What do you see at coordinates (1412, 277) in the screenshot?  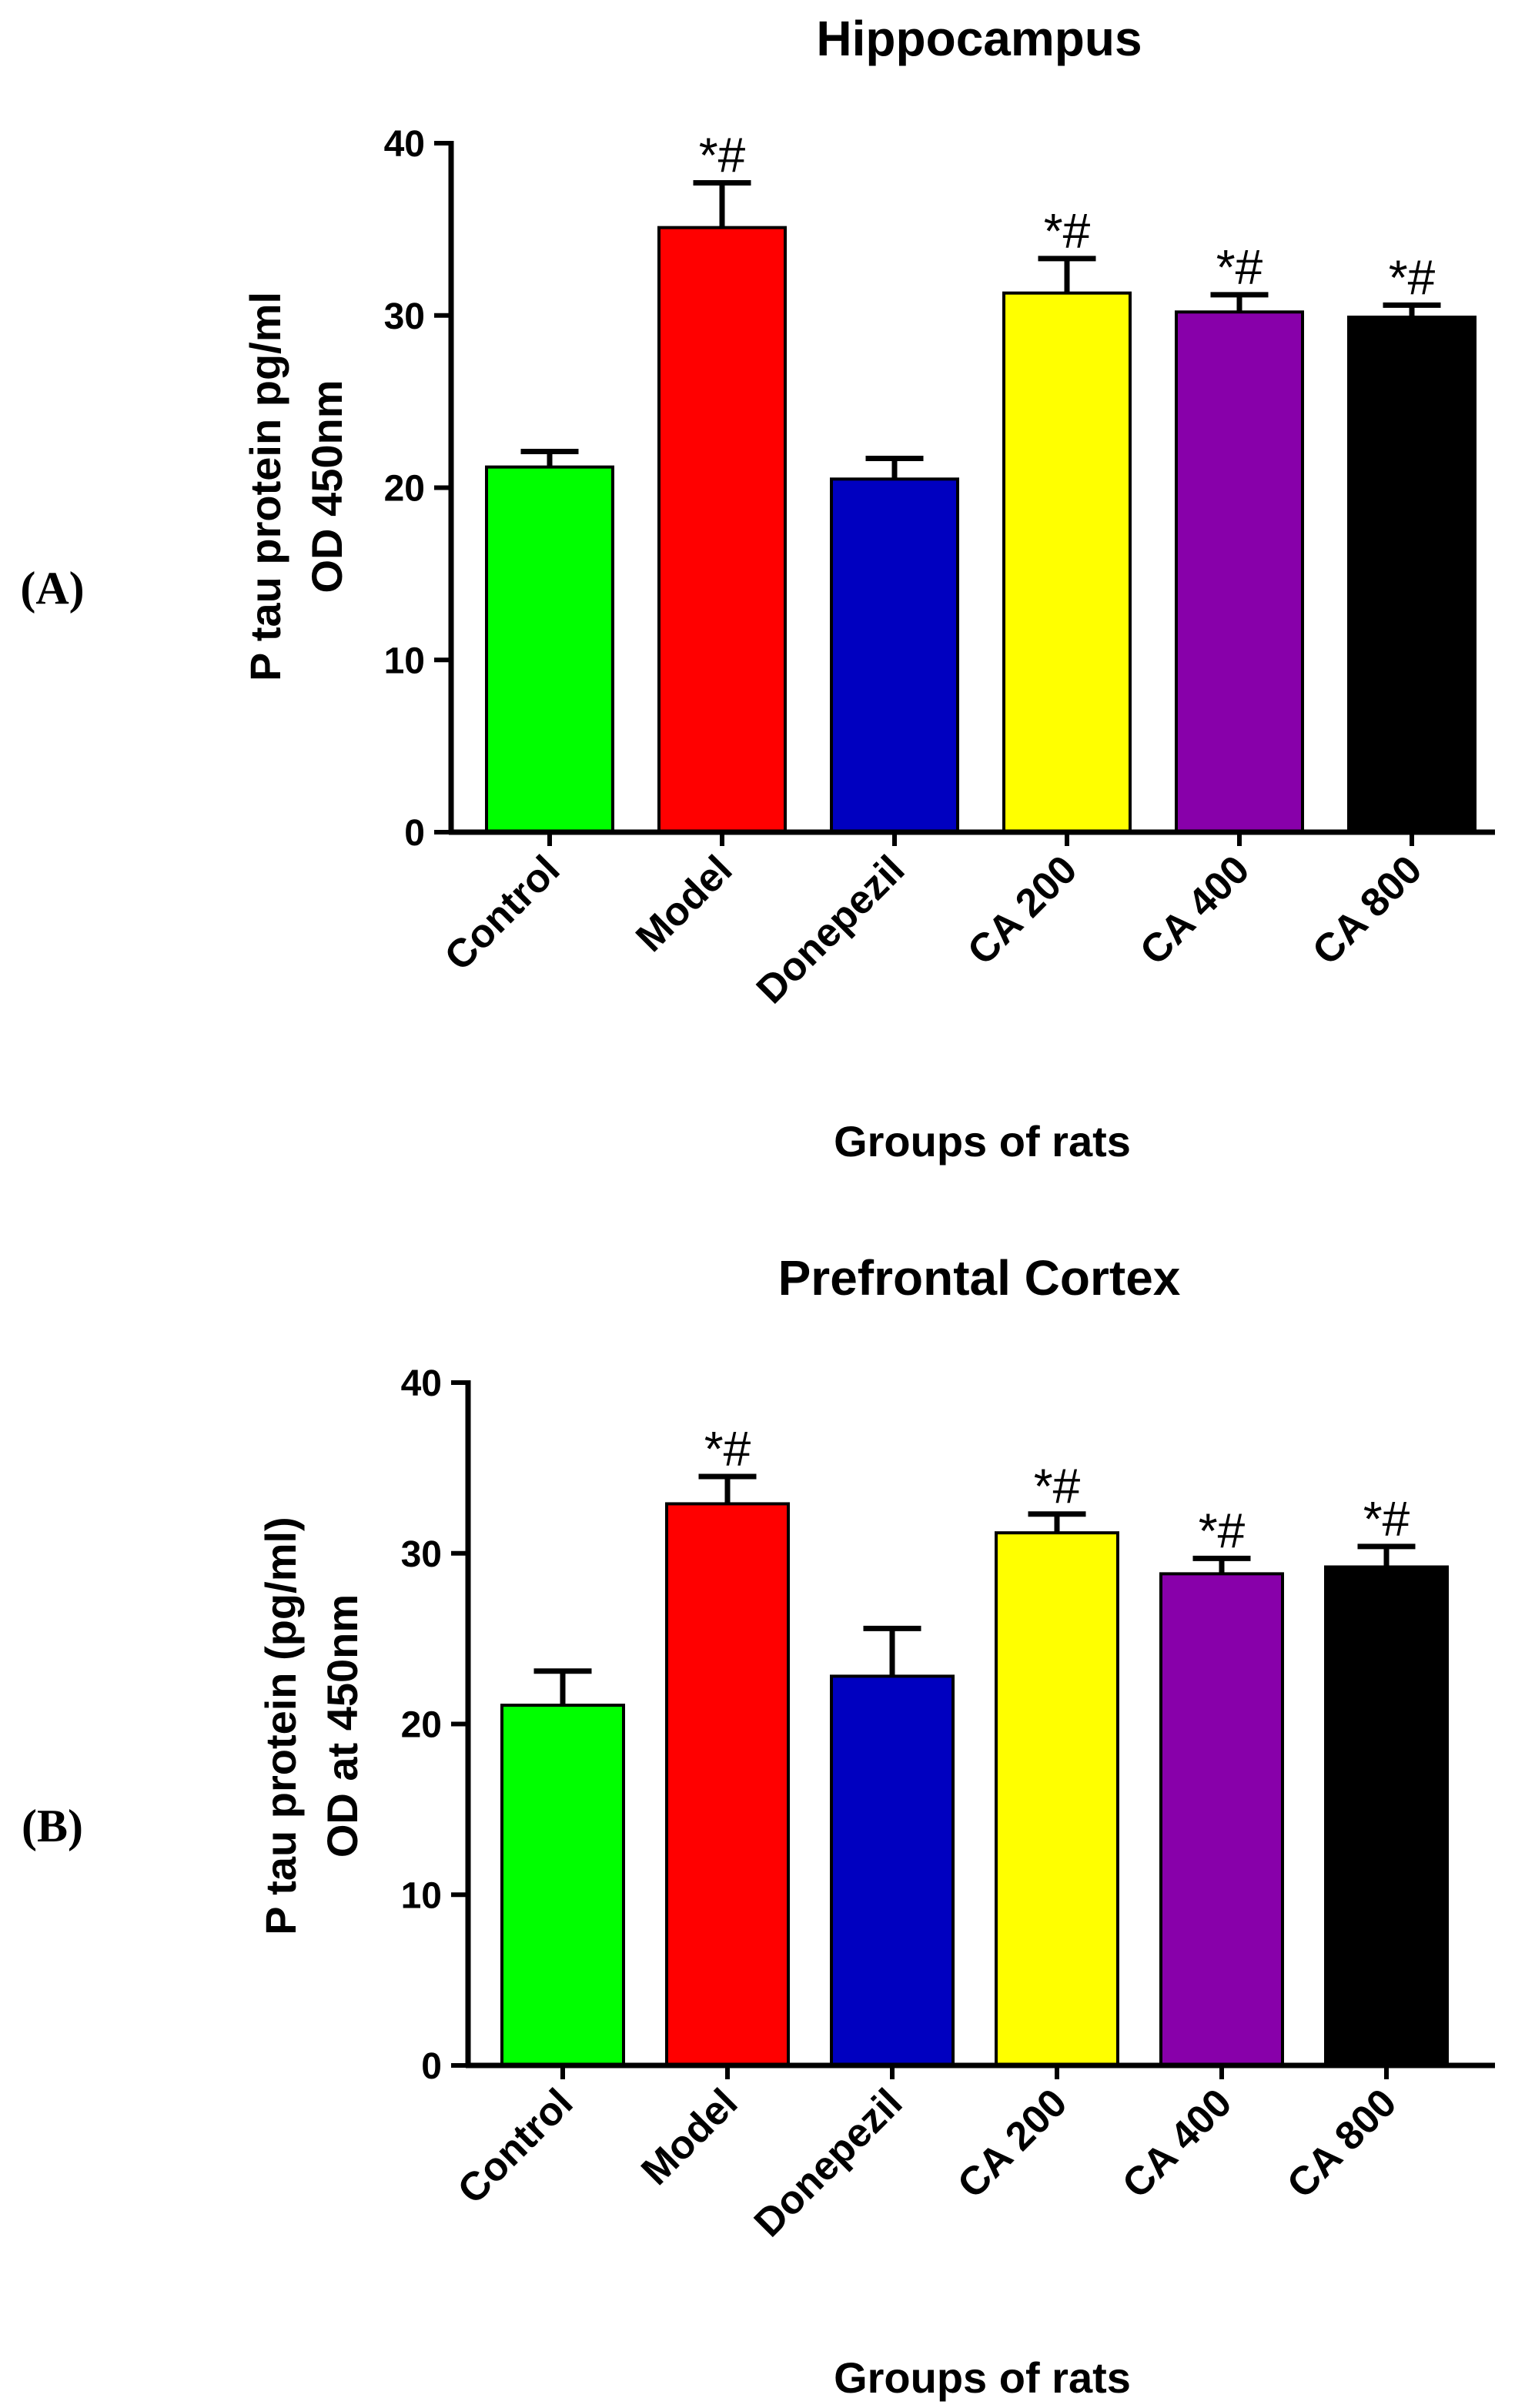 I see `significance-label-a-5: *#` at bounding box center [1412, 277].